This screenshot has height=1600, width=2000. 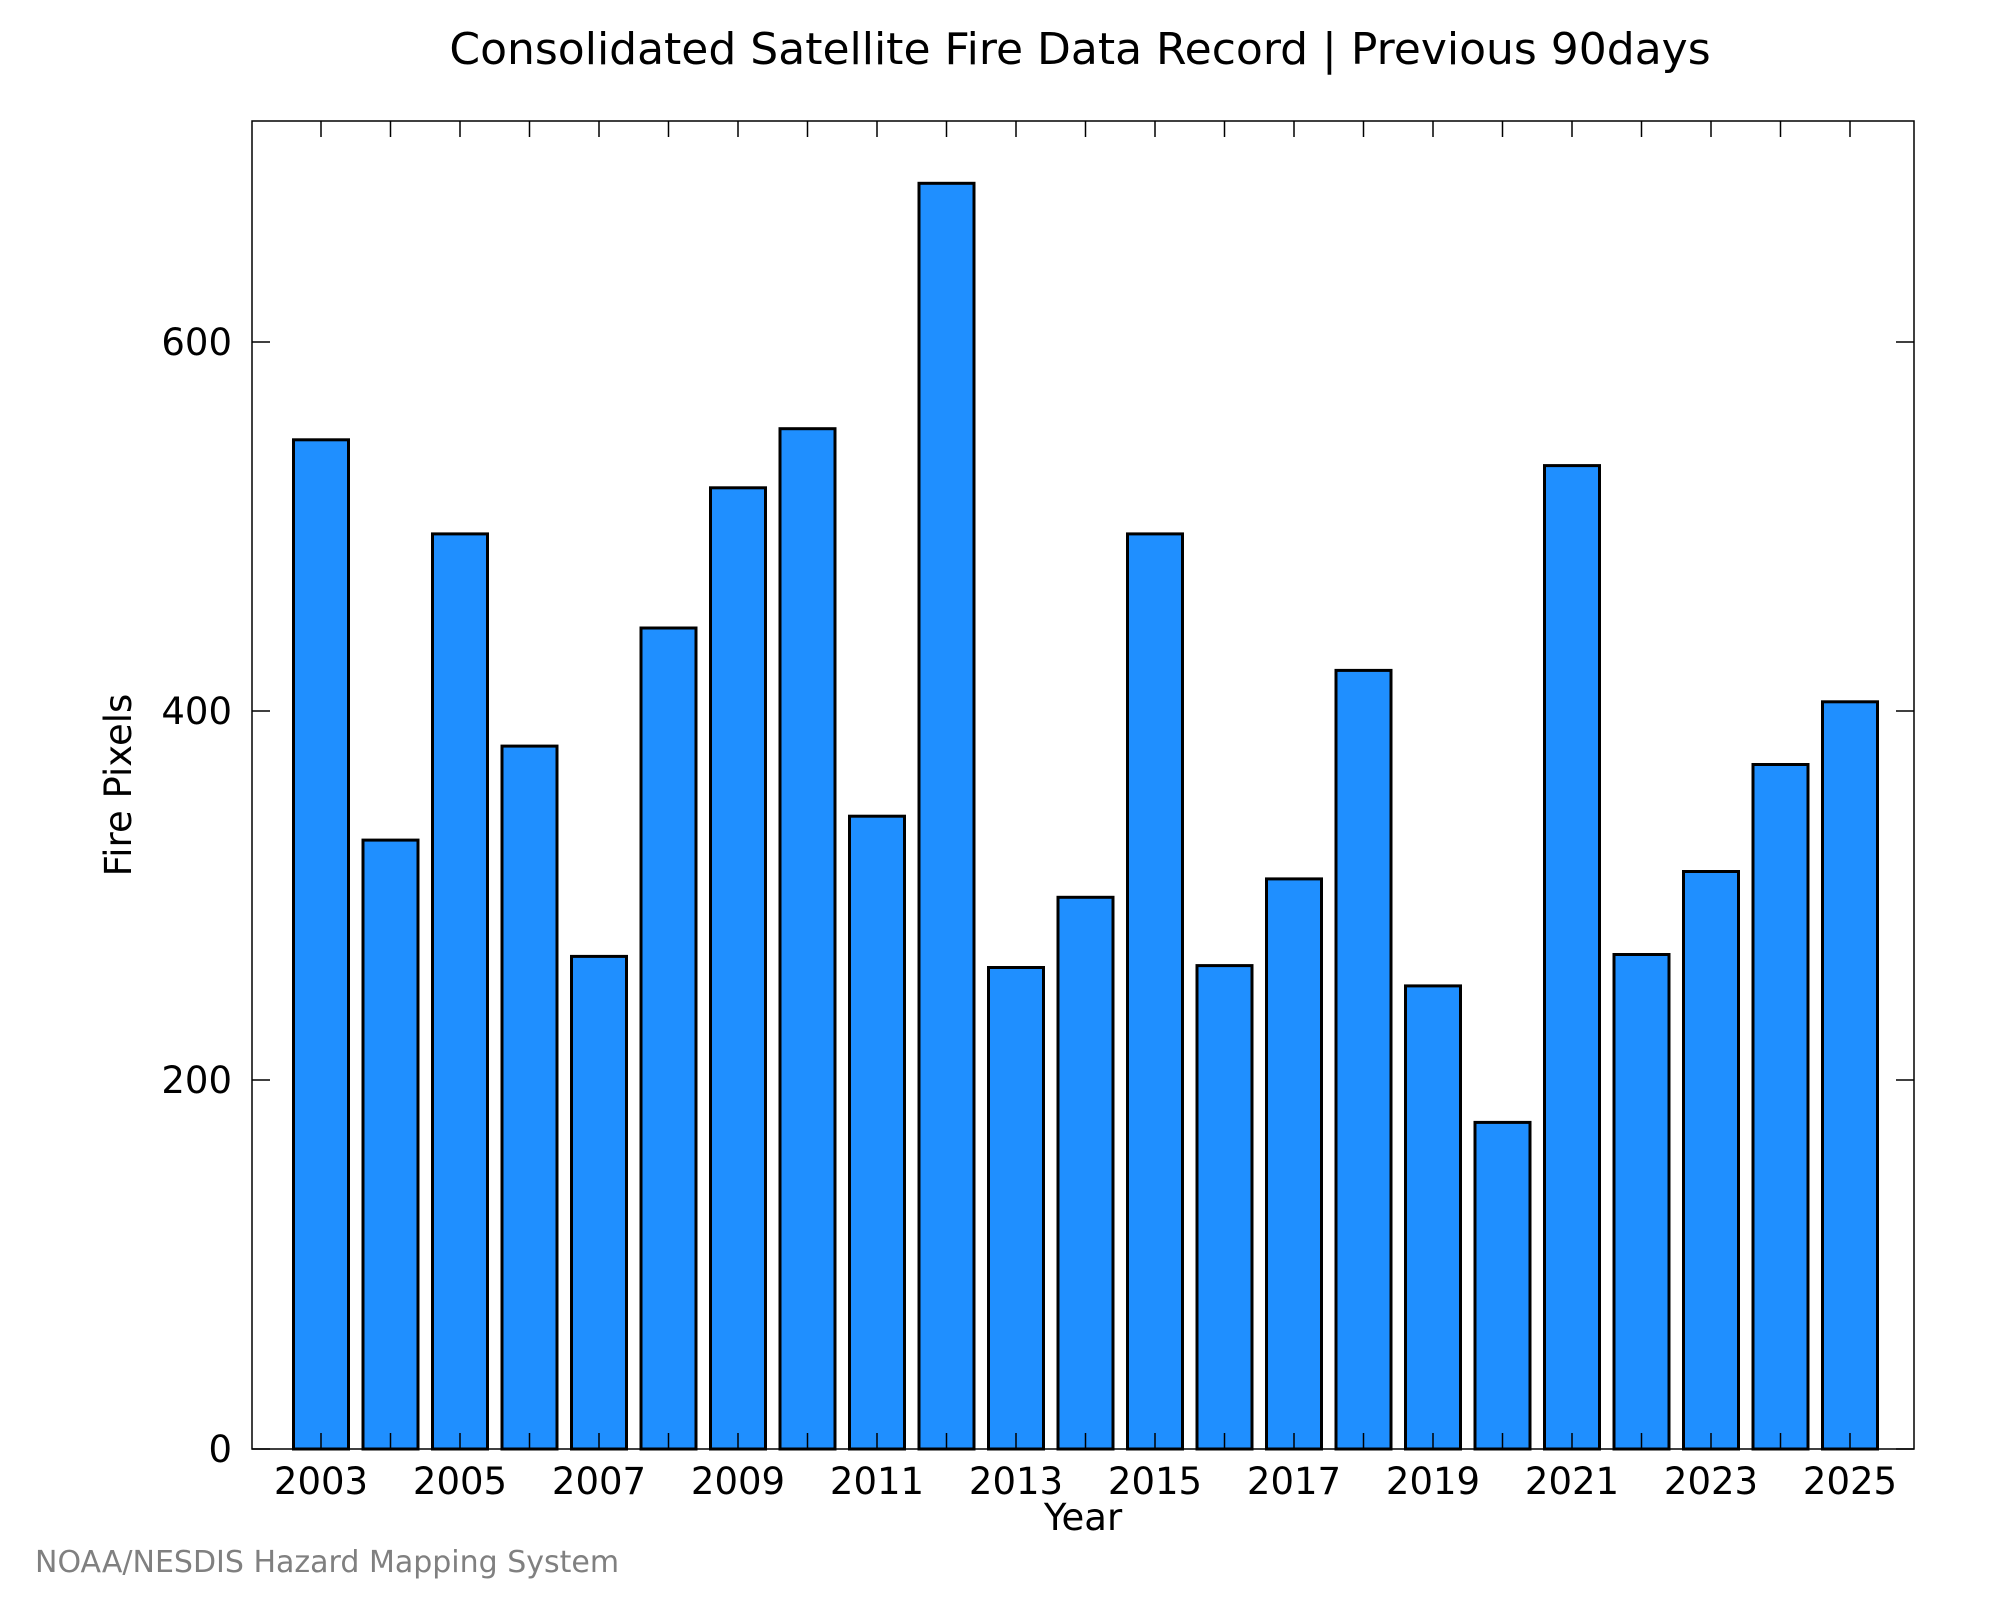 I want to click on credit-text: NOAA/NESDIS Hazard Mapping System, so click(x=327, y=1562).